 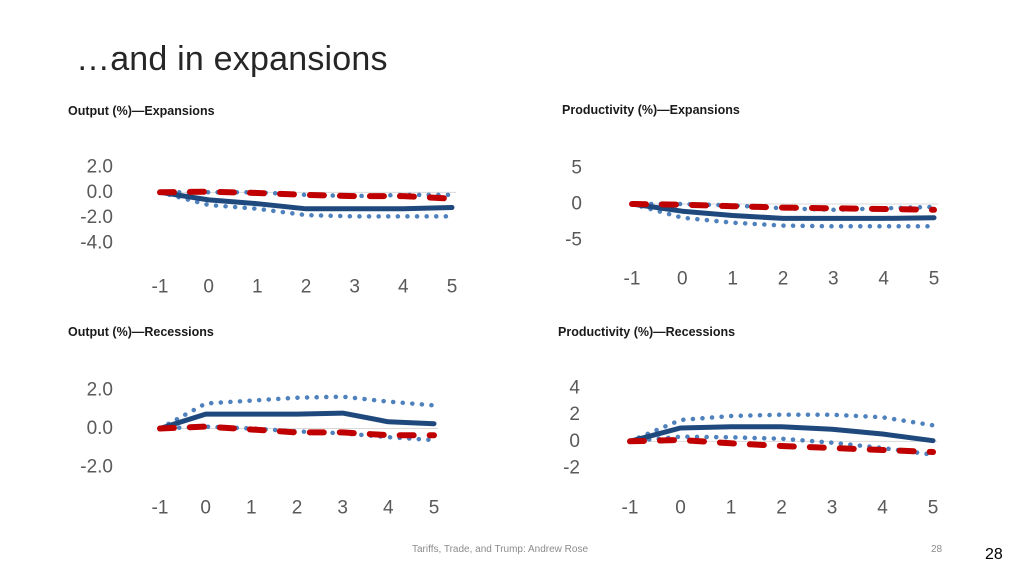 I want to click on y-tick-label: 2, so click(x=574, y=414).